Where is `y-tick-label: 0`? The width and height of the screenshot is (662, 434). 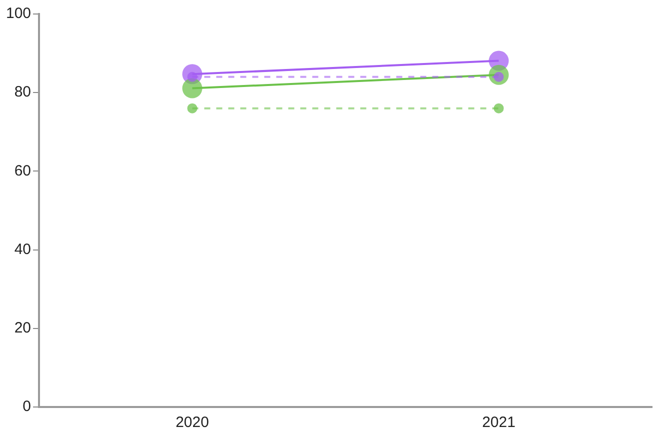
y-tick-label: 0 is located at coordinates (27, 407).